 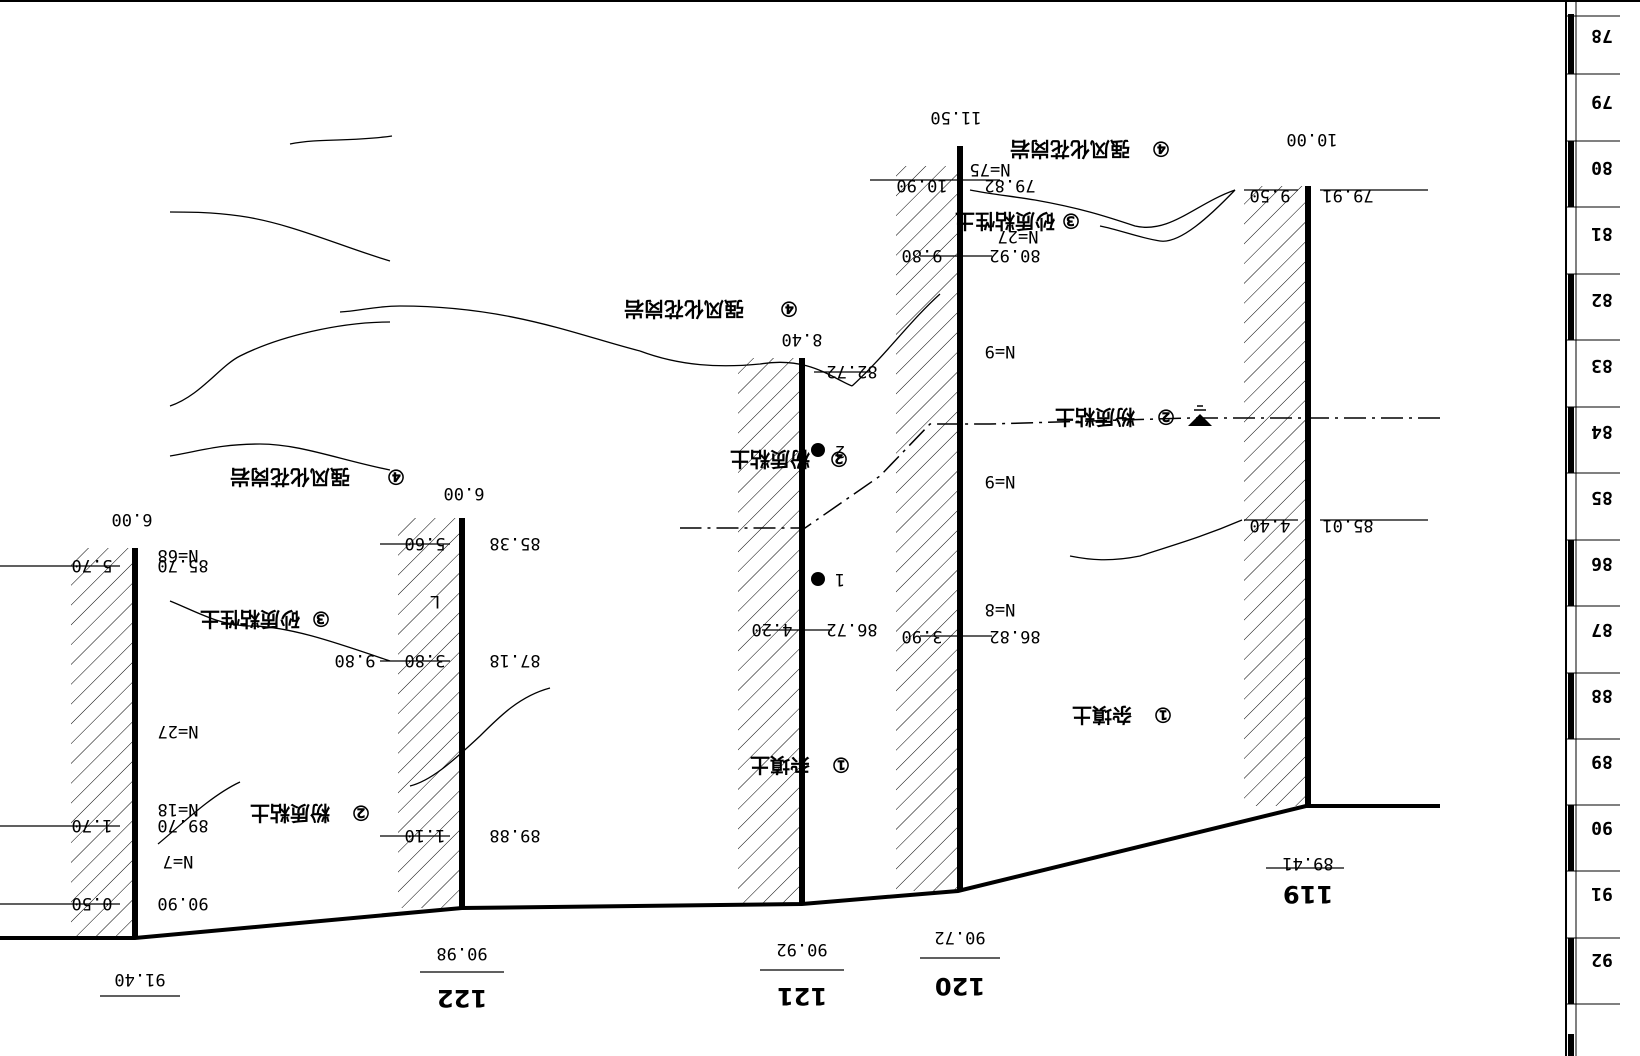 What do you see at coordinates (1602, 761) in the screenshot?
I see `scale-label: 89` at bounding box center [1602, 761].